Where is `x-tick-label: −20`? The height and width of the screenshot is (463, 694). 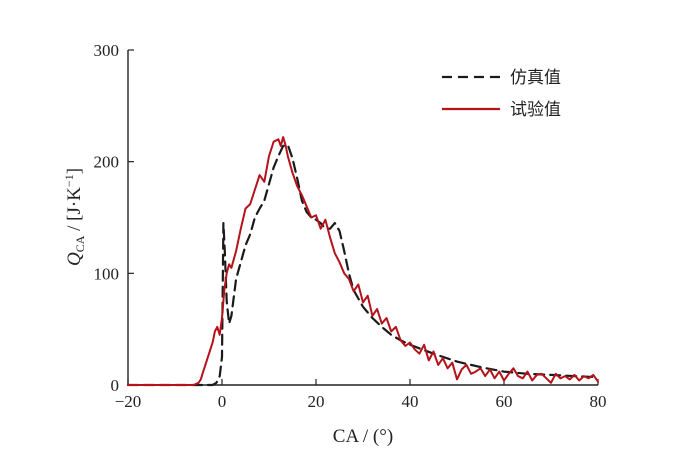 x-tick-label: −20 is located at coordinates (128, 401).